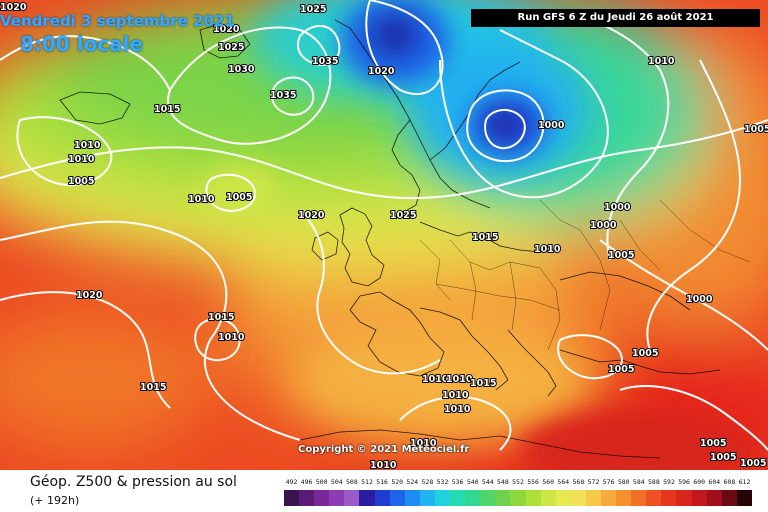  I want to click on scale-tick-label: 528, so click(427, 482).